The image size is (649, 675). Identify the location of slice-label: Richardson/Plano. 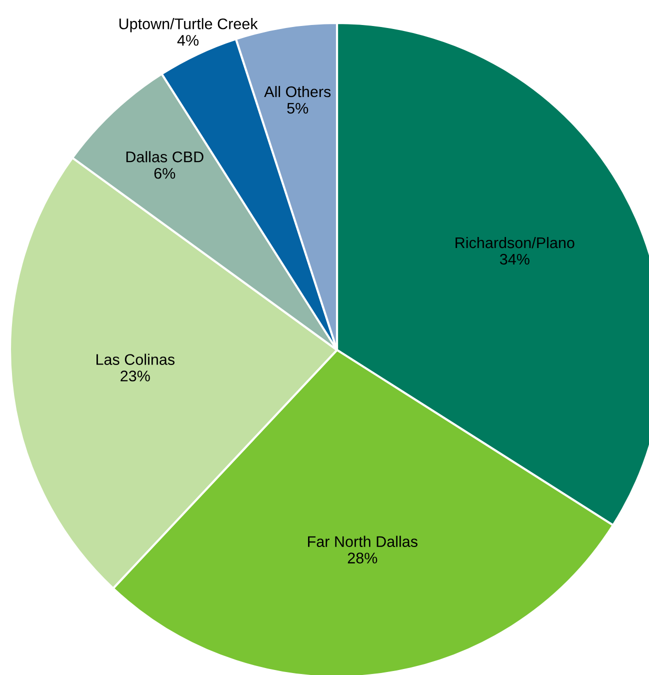
(515, 242).